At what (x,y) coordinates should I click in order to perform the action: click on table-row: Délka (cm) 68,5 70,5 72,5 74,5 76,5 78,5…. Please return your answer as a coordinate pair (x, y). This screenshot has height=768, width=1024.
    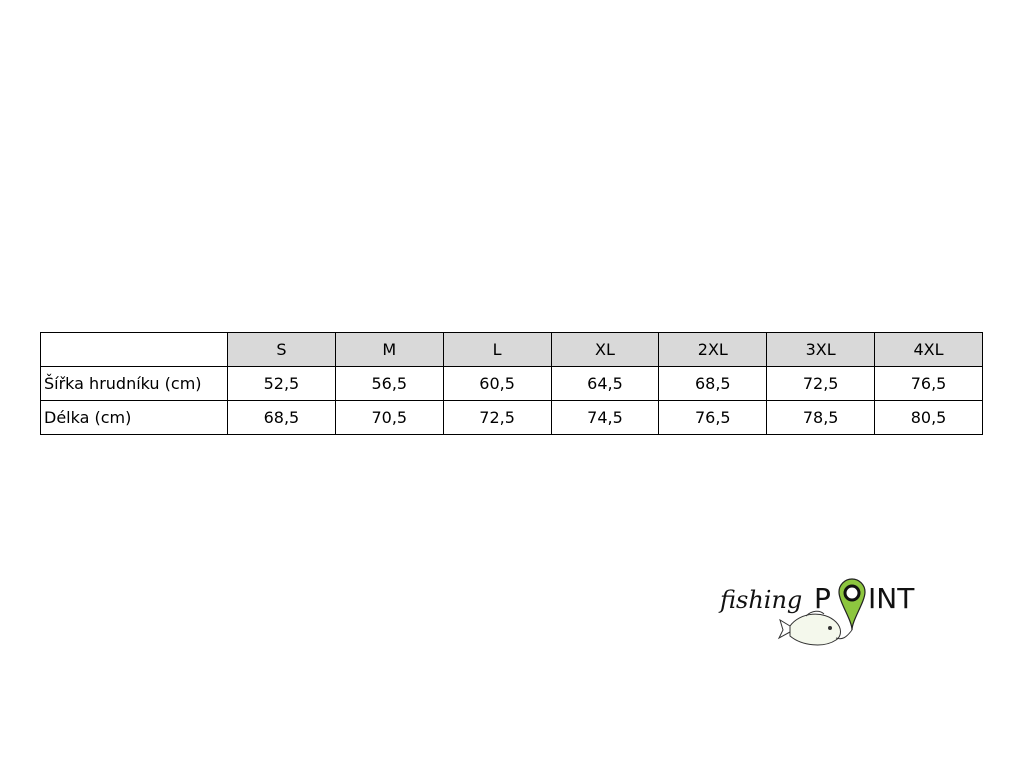
    Looking at the image, I should click on (511, 417).